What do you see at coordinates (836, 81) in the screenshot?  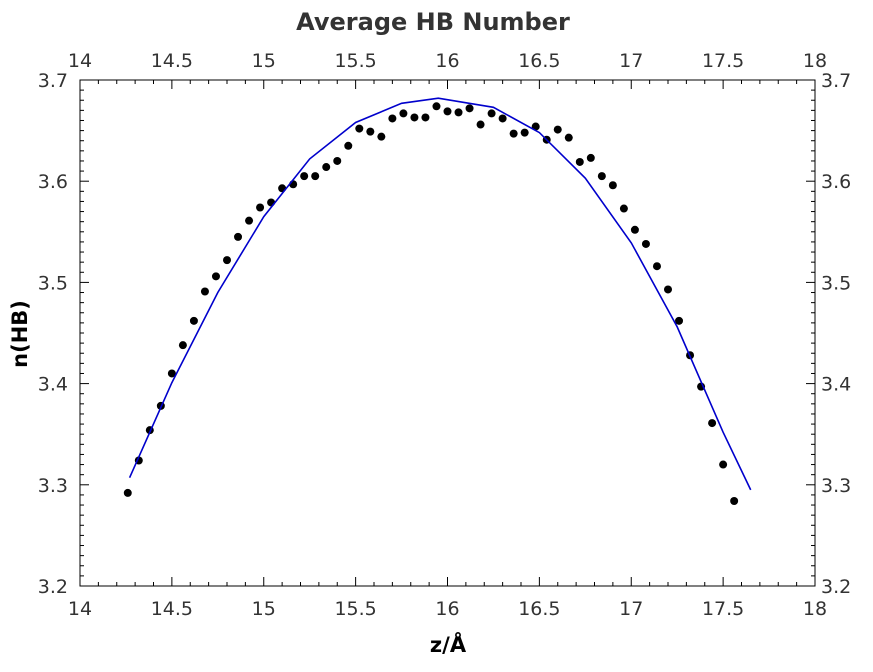 I see `y-tick-label-right: 3.7` at bounding box center [836, 81].